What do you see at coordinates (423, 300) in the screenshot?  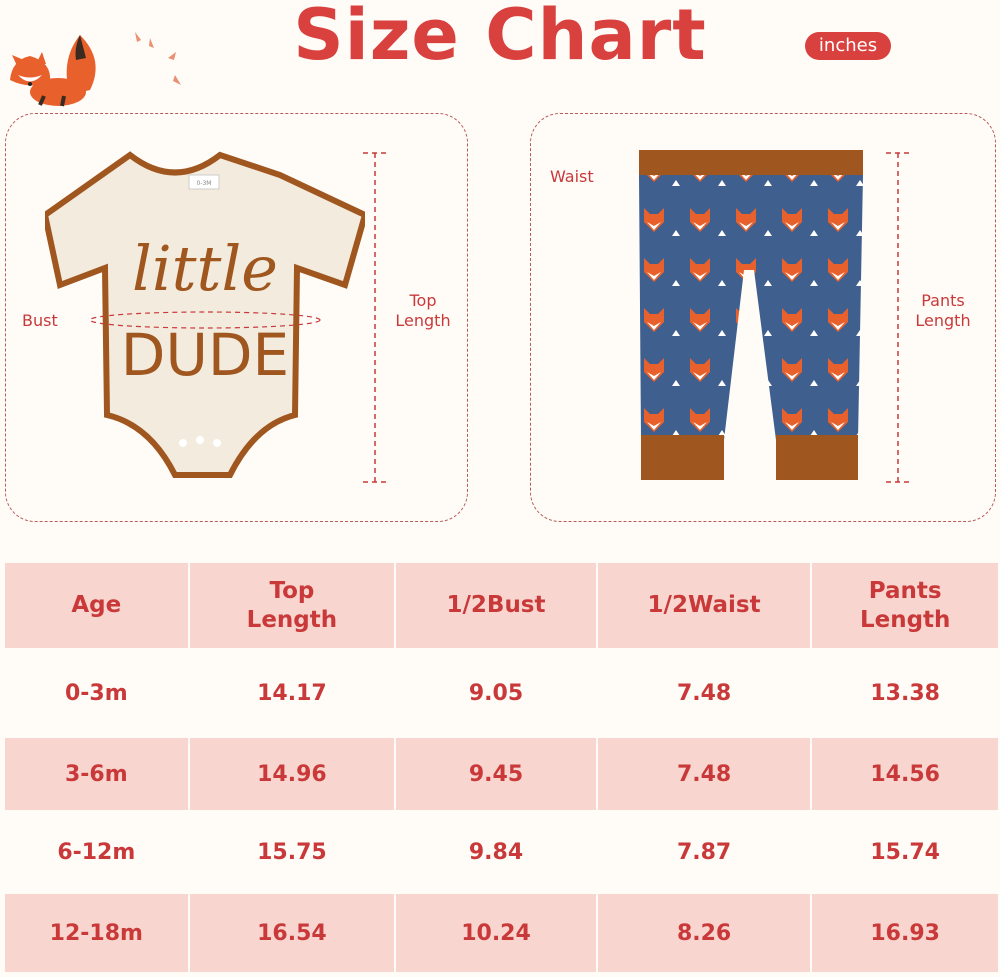 I see `top-length-label-line1: Top` at bounding box center [423, 300].